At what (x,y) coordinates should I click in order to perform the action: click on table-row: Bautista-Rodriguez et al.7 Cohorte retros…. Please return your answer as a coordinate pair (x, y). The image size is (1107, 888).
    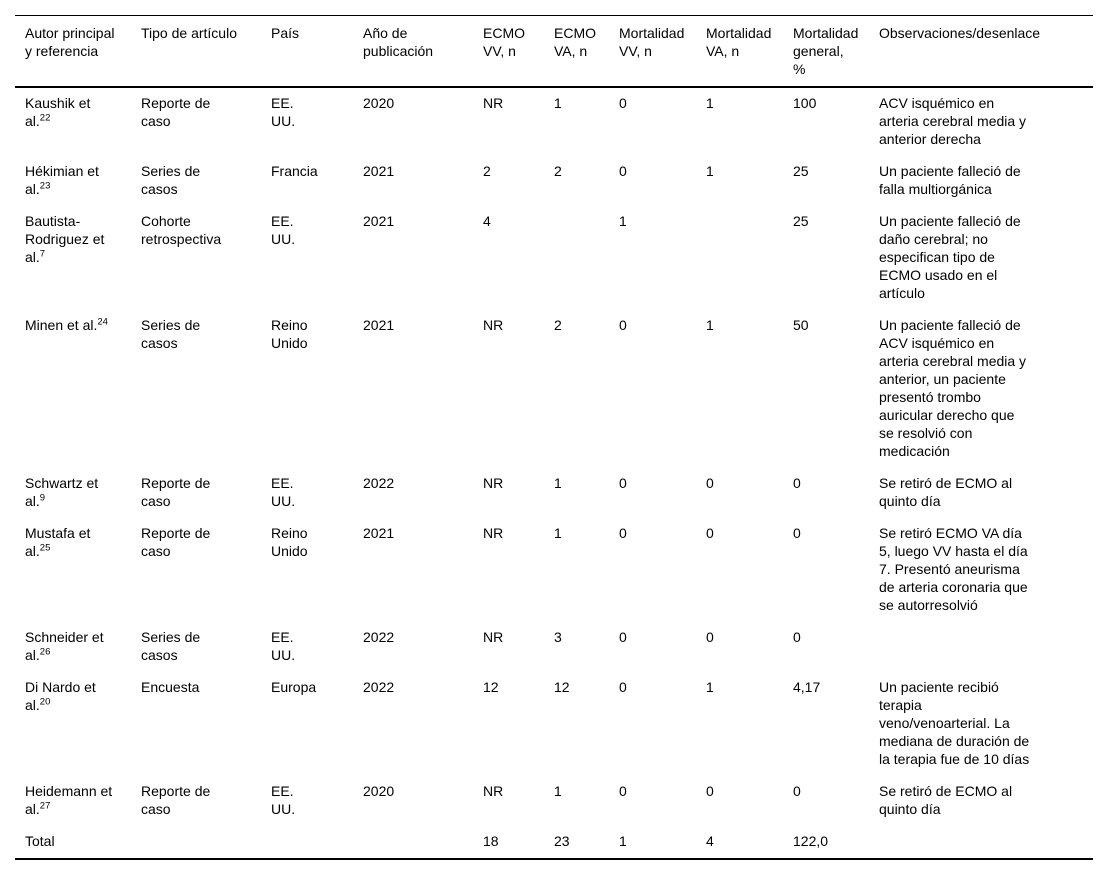
    Looking at the image, I should click on (554, 258).